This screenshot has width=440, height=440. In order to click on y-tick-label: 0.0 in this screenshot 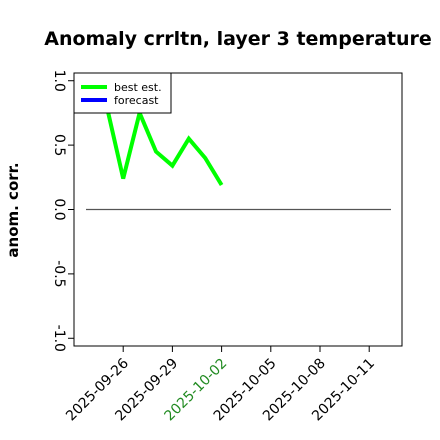, I will do `click(59, 209)`.